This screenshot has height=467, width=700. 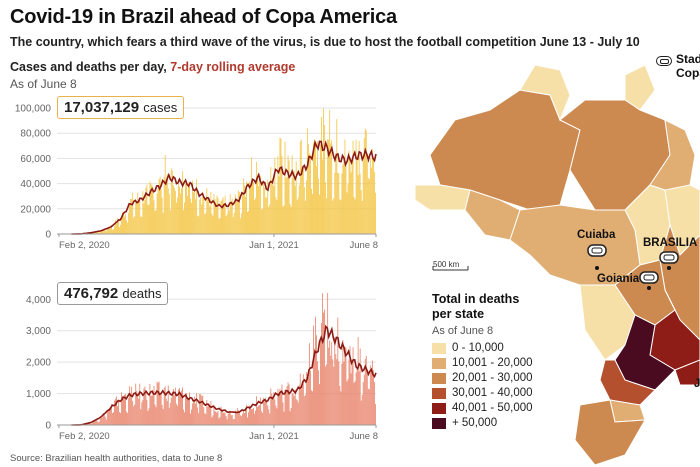 I want to click on y-tick-label: 40,000, so click(x=35, y=184).